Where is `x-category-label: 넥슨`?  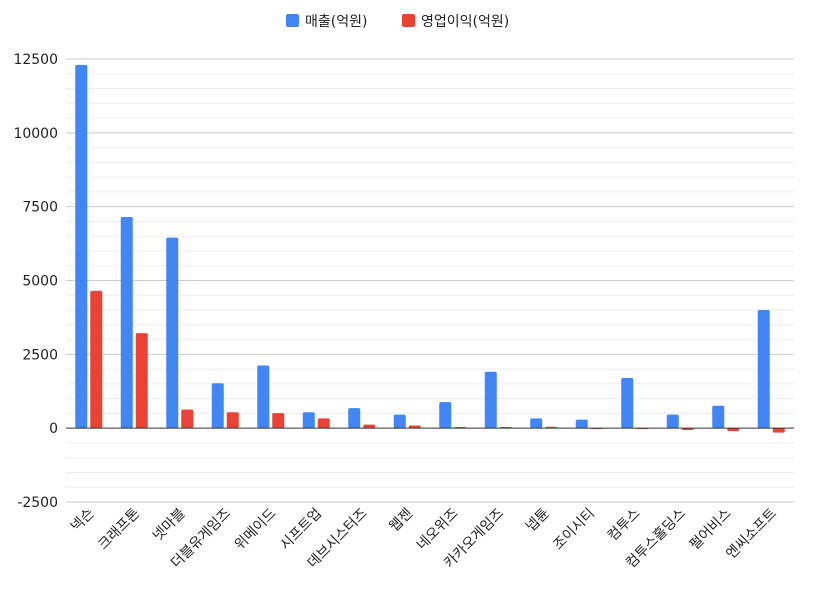 x-category-label: 넥슨 is located at coordinates (83, 520).